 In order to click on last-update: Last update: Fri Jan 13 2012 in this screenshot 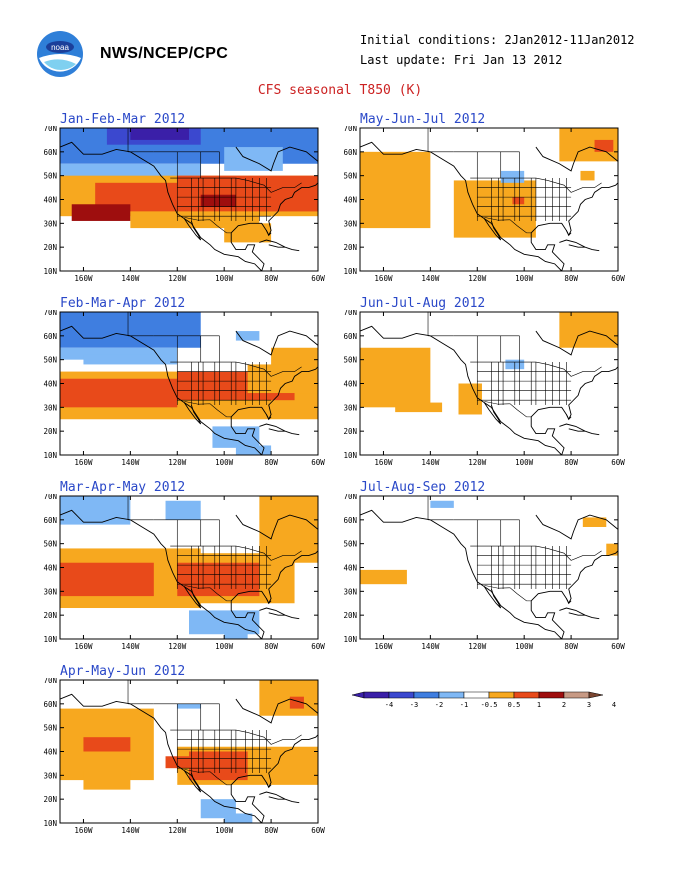, I will do `click(461, 60)`.